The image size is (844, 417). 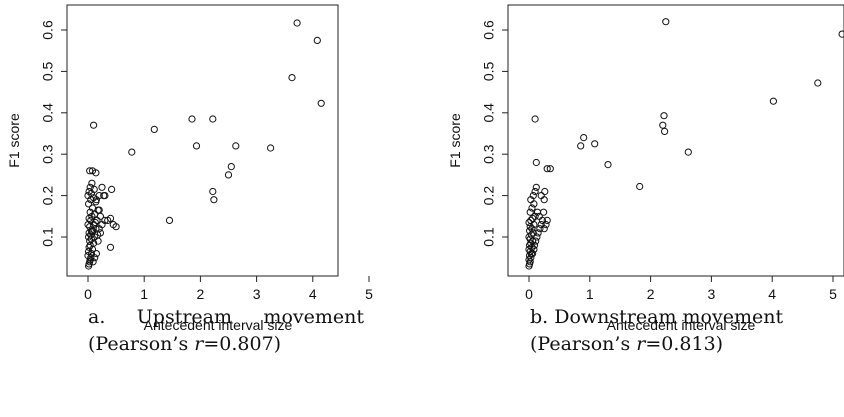 I want to click on caption-b-word1: Downstream, so click(x=615, y=317).